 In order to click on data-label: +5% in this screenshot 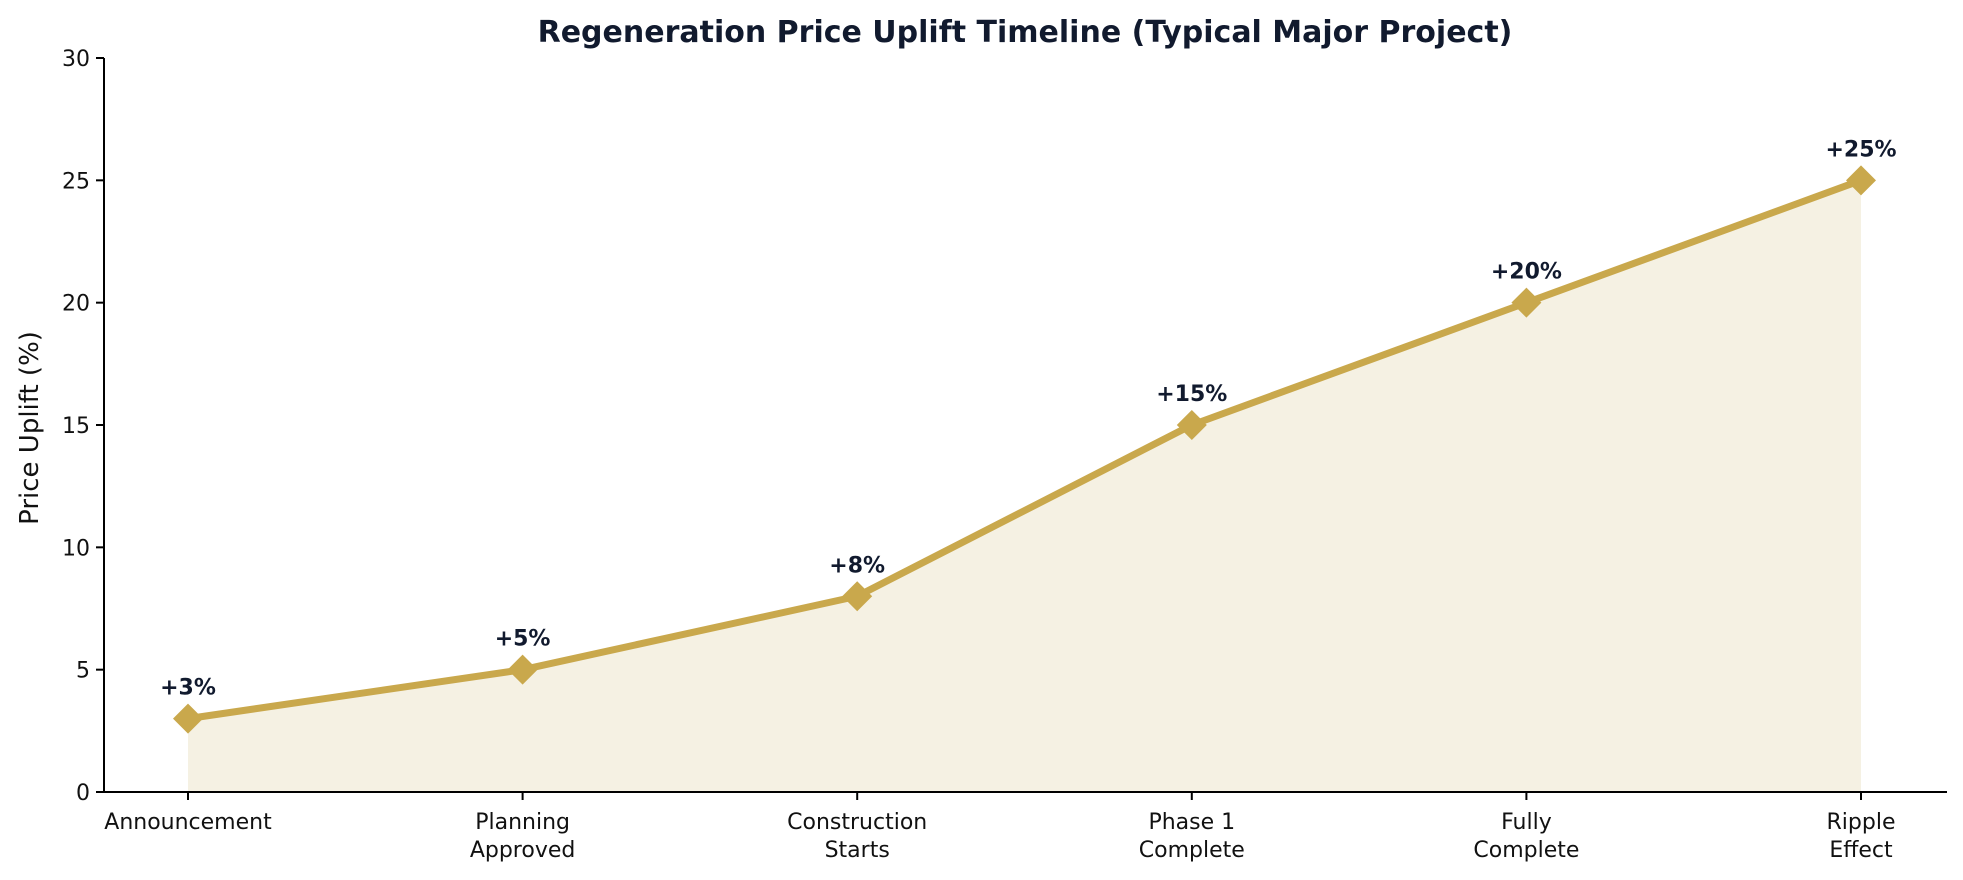, I will do `click(523, 639)`.